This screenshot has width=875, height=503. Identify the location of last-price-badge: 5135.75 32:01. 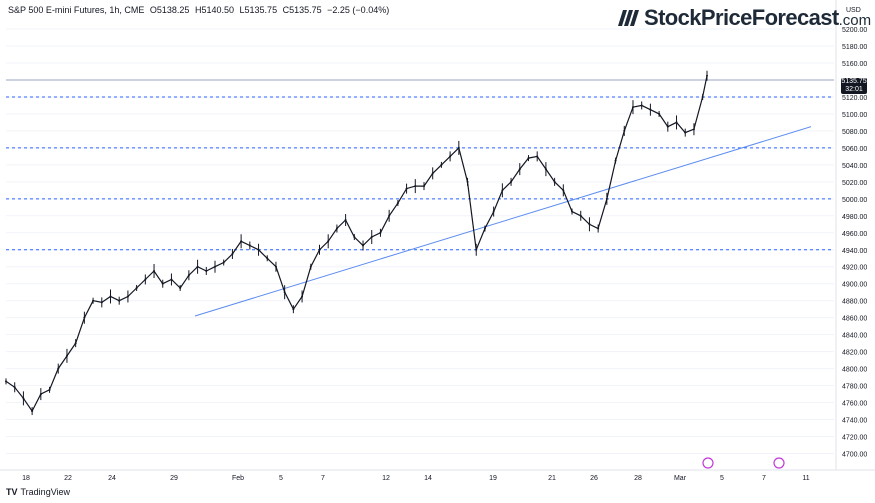
(854, 86).